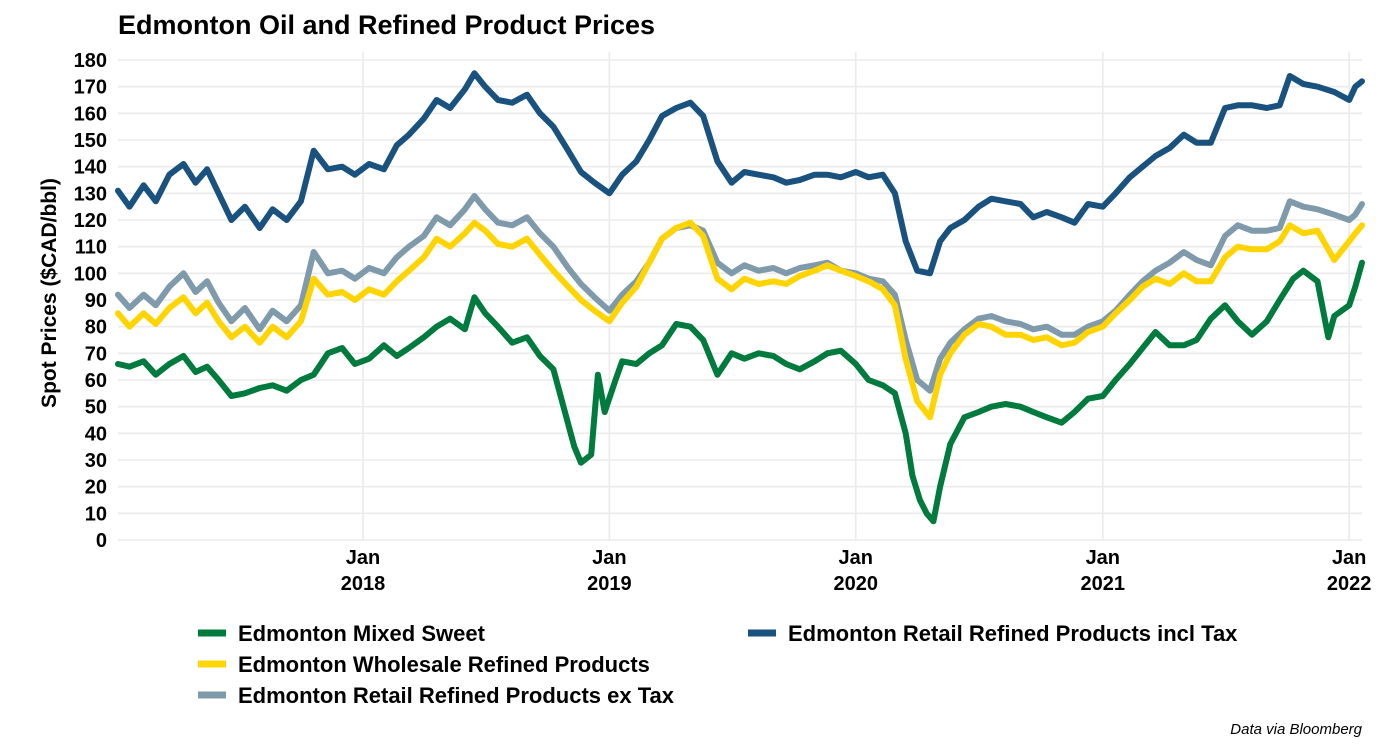 The height and width of the screenshot is (750, 1400). I want to click on y-axis-label: Spot Prices ($CAD/bbl), so click(49, 293).